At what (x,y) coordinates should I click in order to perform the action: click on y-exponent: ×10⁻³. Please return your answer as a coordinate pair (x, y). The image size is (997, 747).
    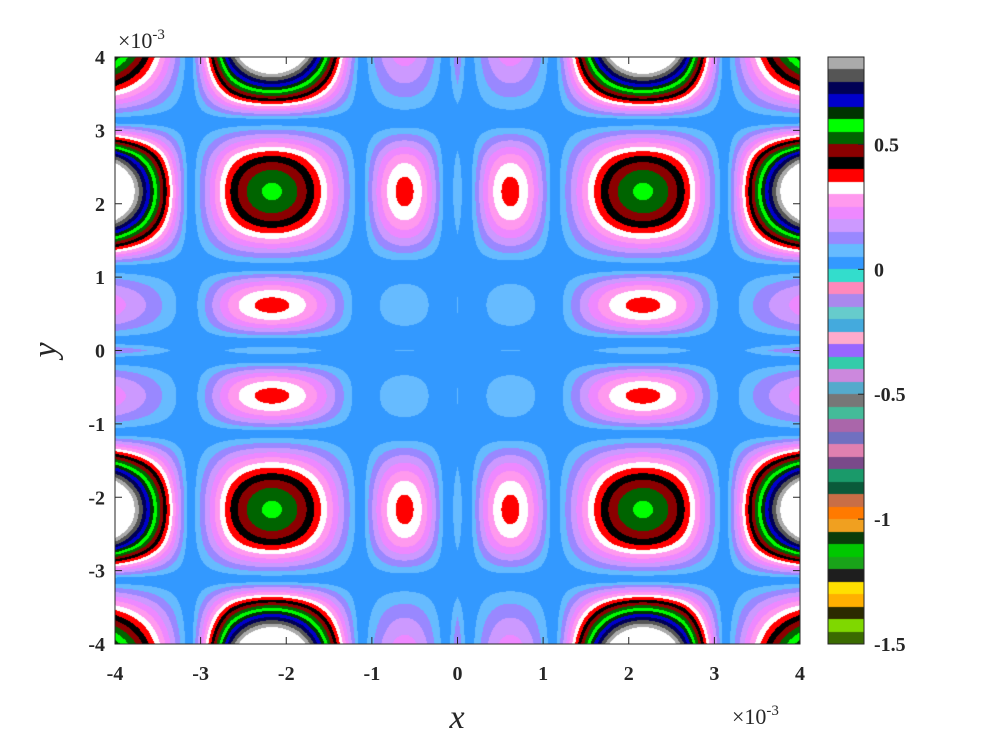
    Looking at the image, I should click on (141, 40).